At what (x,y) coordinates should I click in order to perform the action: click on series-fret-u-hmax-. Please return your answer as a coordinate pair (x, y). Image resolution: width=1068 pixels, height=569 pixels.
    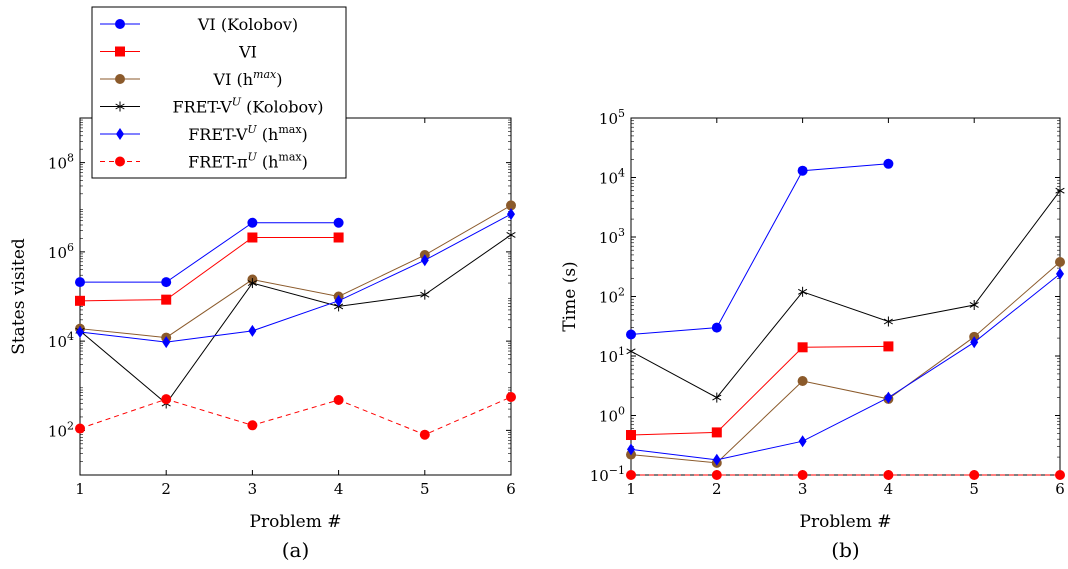
    Looking at the image, I should click on (295, 415).